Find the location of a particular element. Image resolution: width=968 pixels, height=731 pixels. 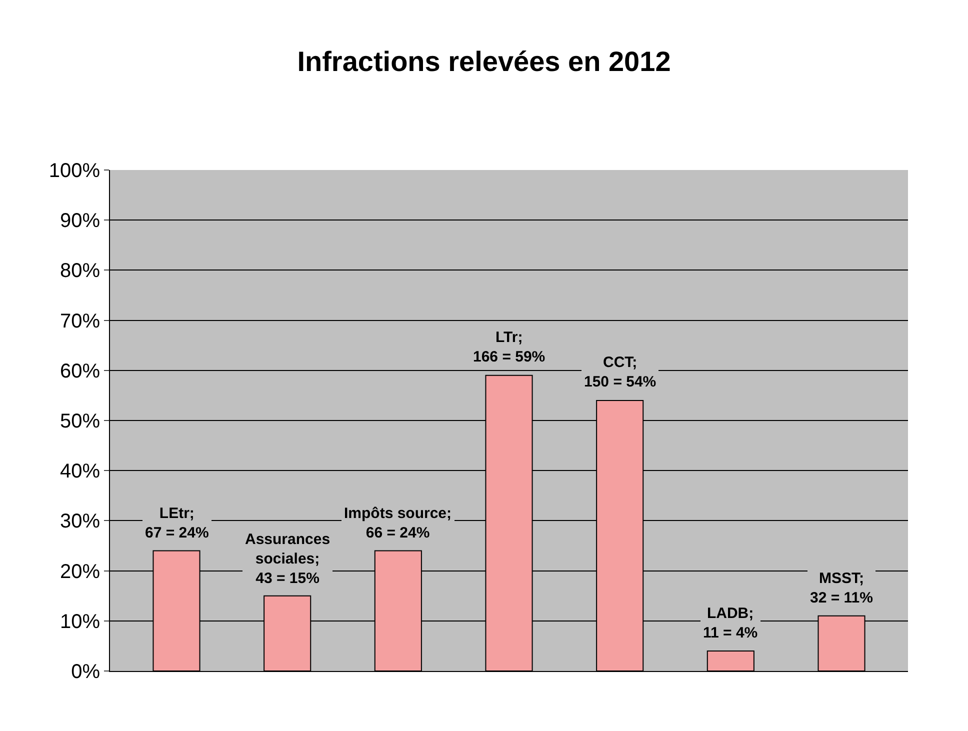

y-tick-label: 60% is located at coordinates (80, 371).